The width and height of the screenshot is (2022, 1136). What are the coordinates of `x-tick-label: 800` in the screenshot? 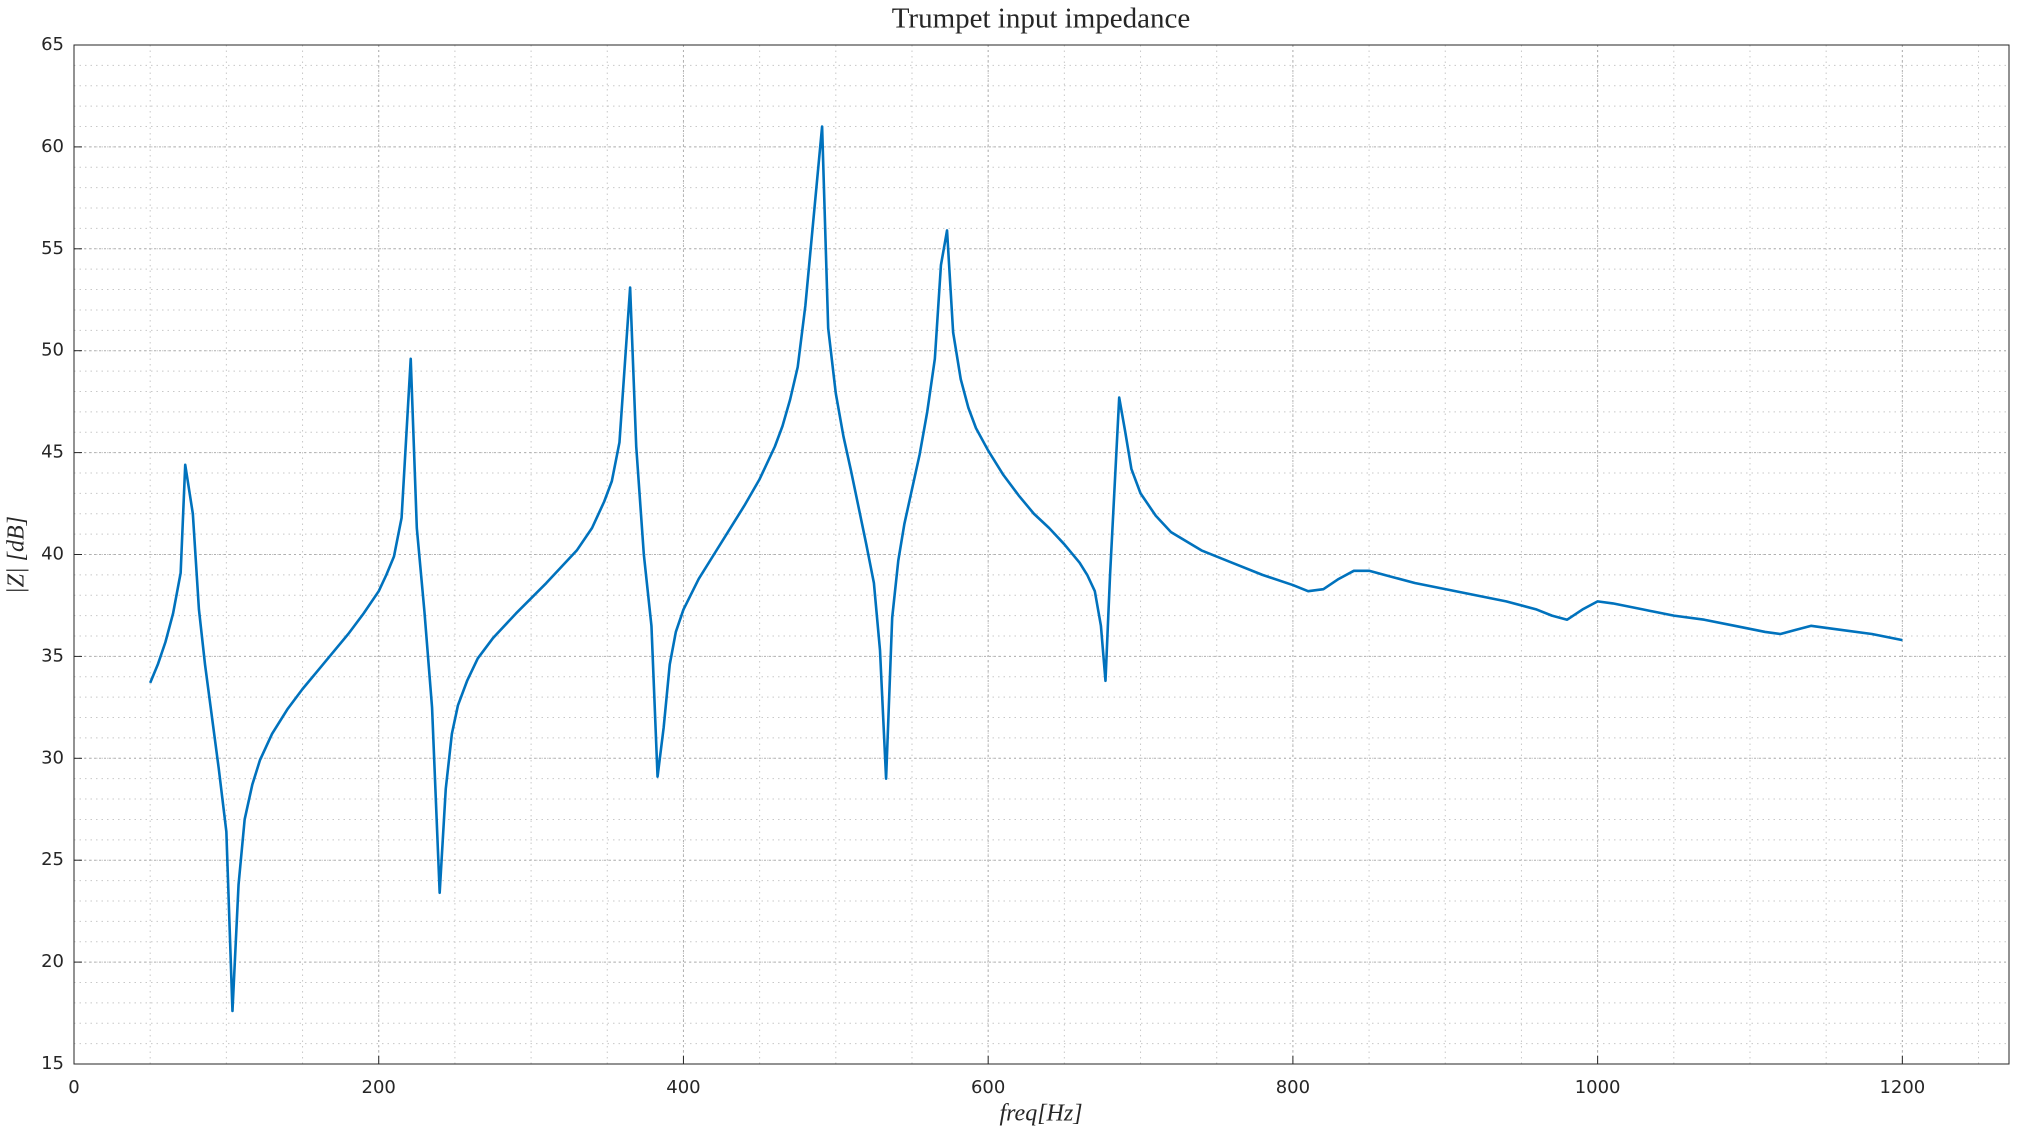 It's located at (1293, 1087).